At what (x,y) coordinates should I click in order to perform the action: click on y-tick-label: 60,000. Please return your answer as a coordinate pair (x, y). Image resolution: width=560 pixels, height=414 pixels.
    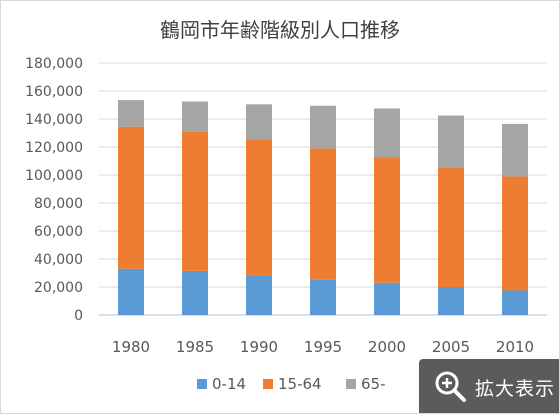
    Looking at the image, I should click on (58, 232).